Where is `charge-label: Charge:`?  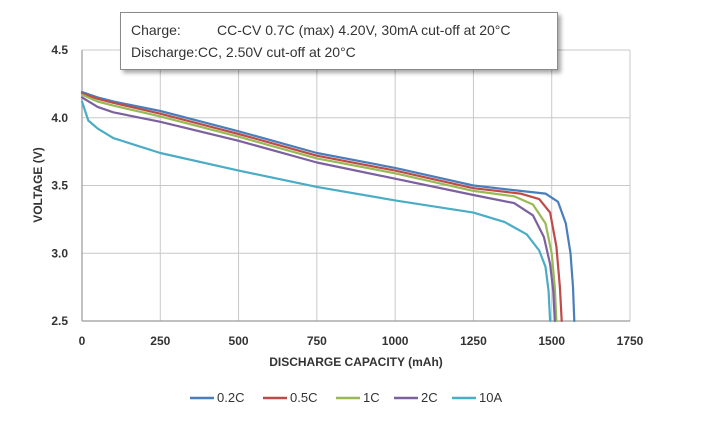 charge-label: Charge: is located at coordinates (156, 30).